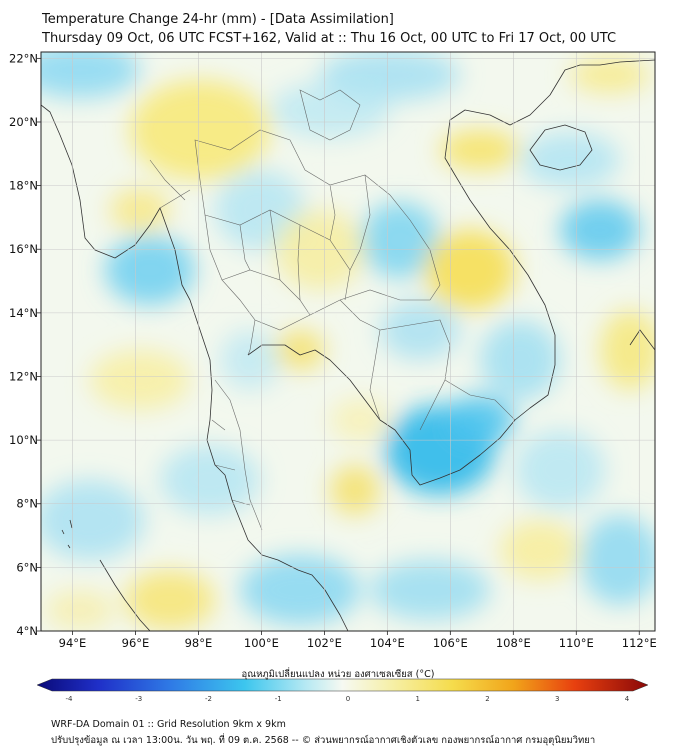 This screenshot has width=676, height=756. What do you see at coordinates (23, 376) in the screenshot?
I see `y-tick-label: 12°N` at bounding box center [23, 376].